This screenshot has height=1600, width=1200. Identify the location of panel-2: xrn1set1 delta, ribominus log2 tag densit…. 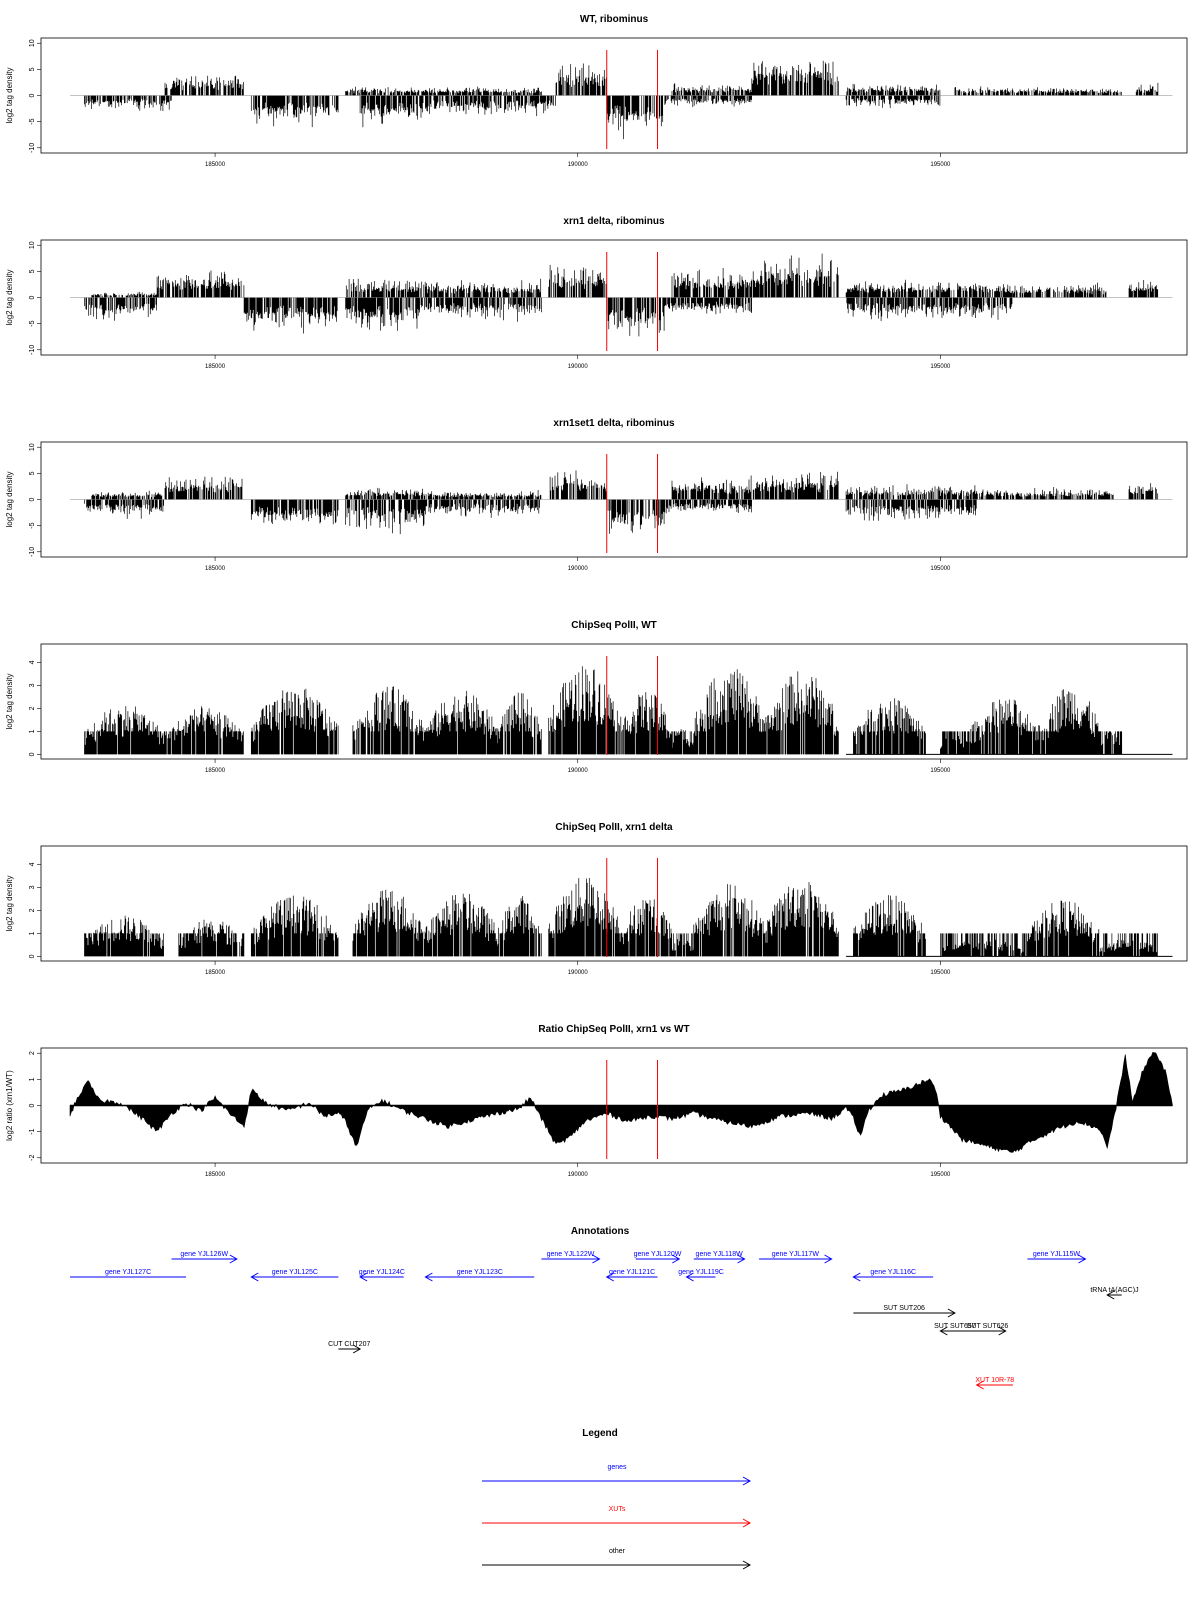
(596, 495).